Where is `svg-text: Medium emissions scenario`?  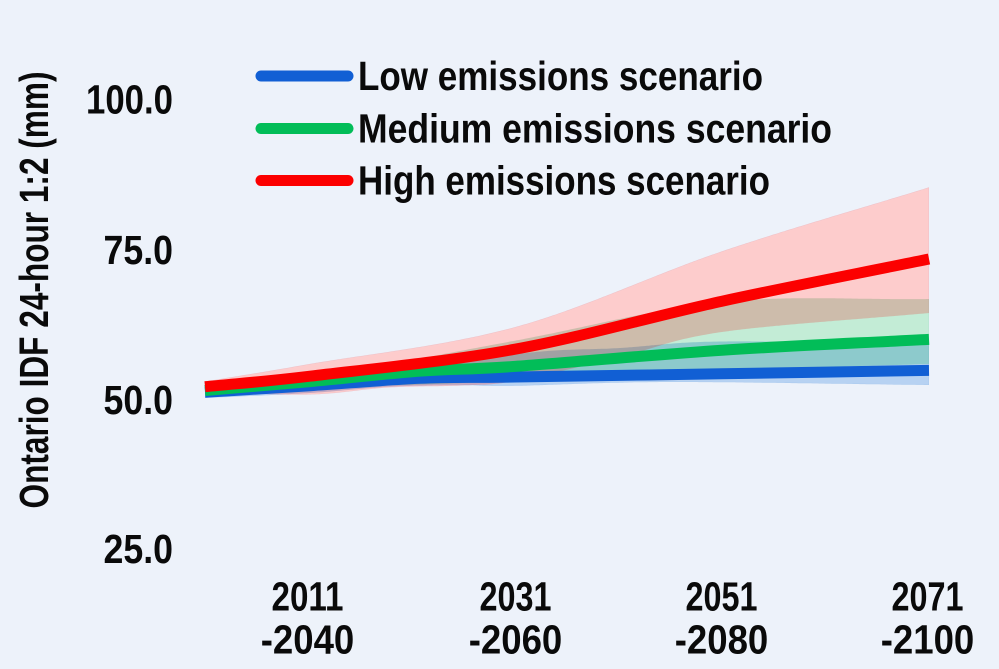
svg-text: Medium emissions scenario is located at coordinates (595, 128).